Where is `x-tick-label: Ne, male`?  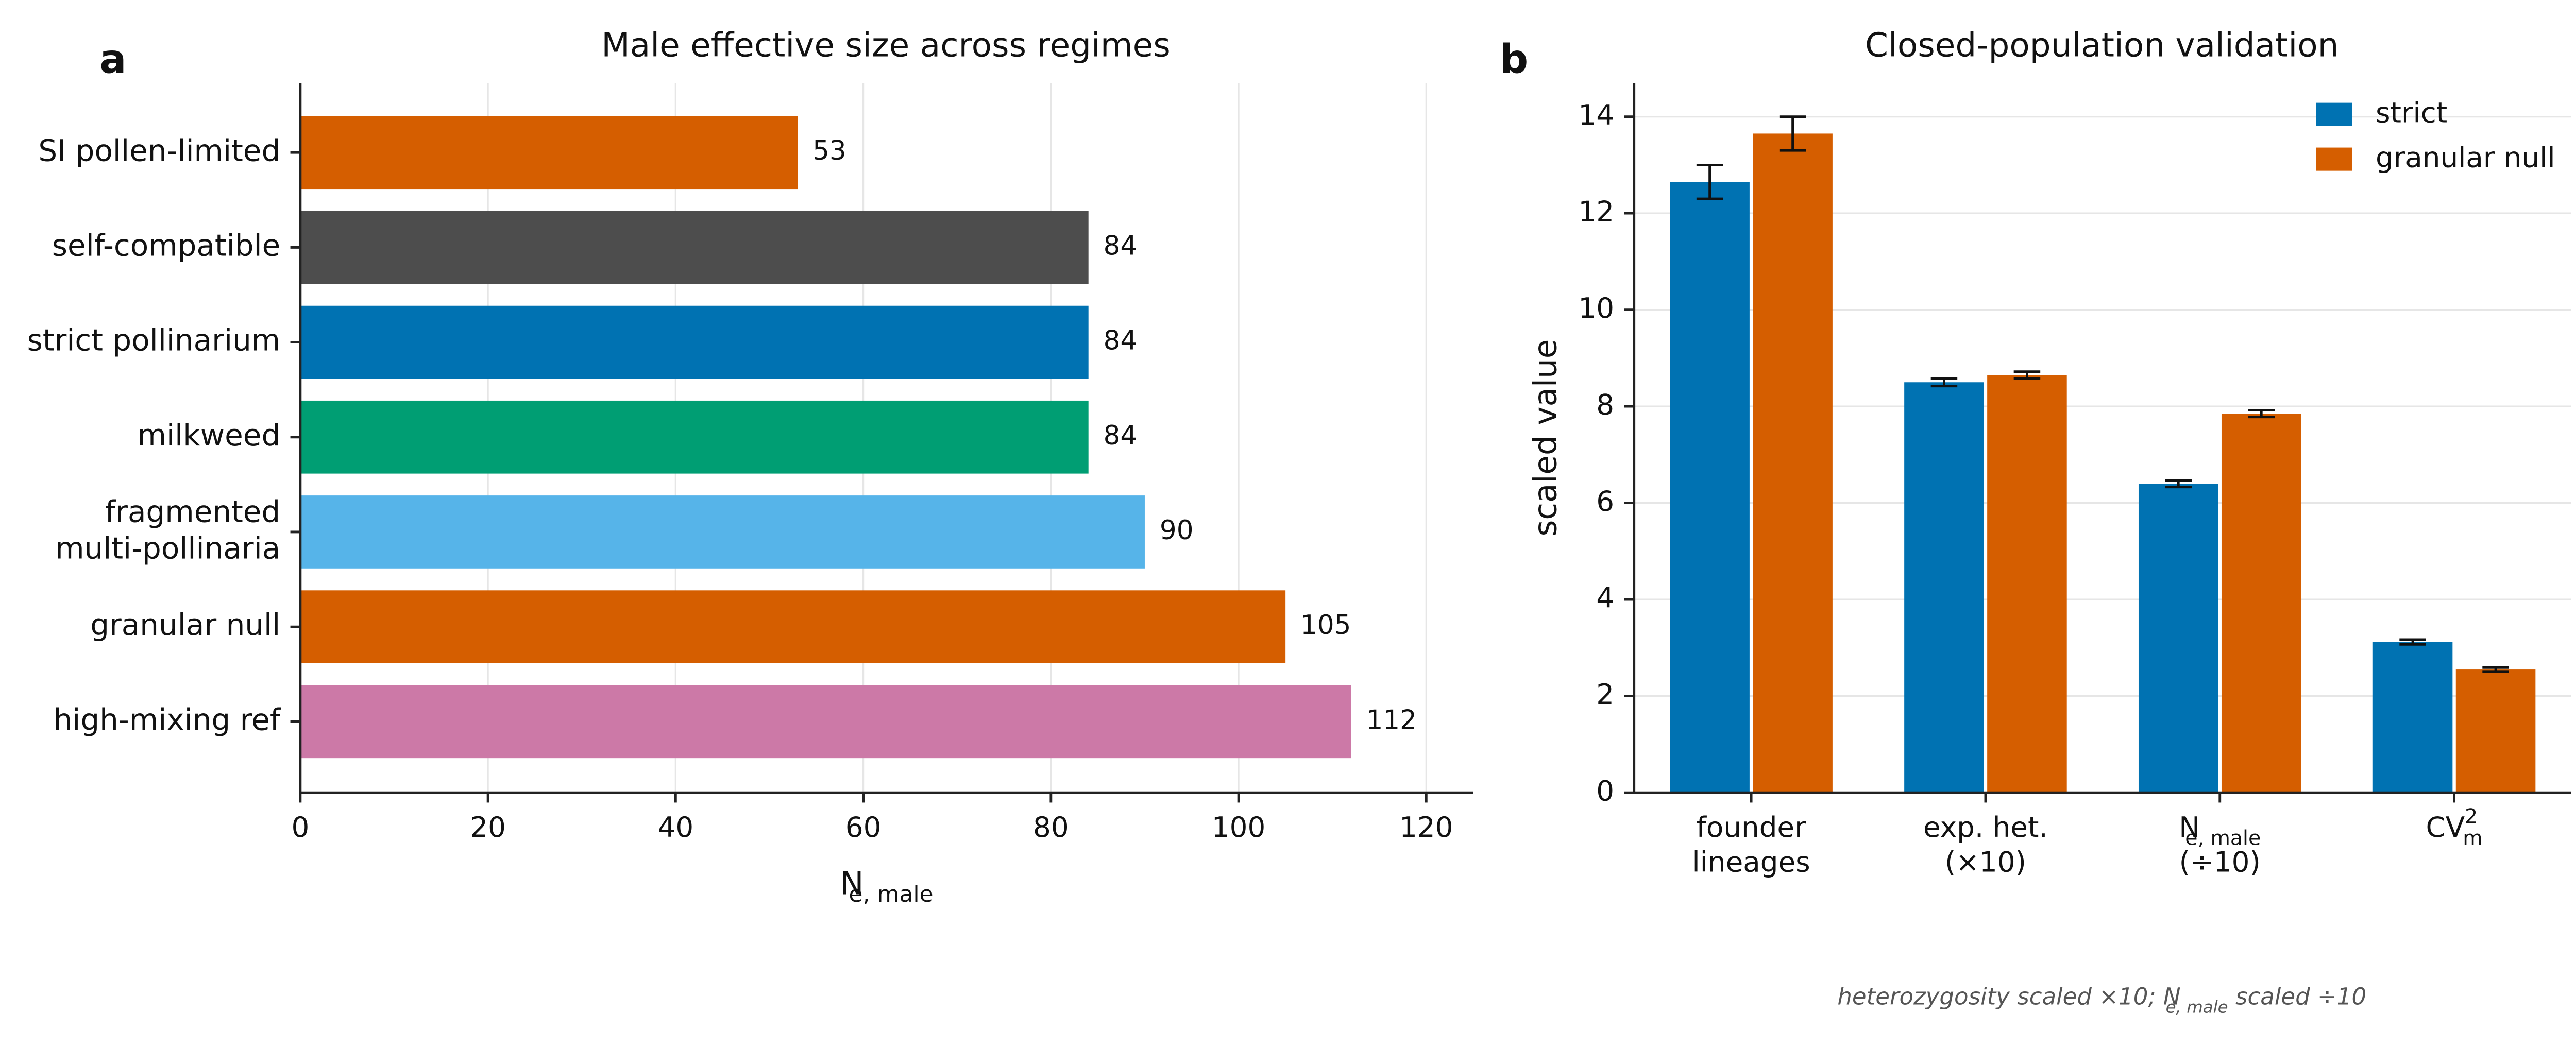
x-tick-label: Ne, male is located at coordinates (2220, 830).